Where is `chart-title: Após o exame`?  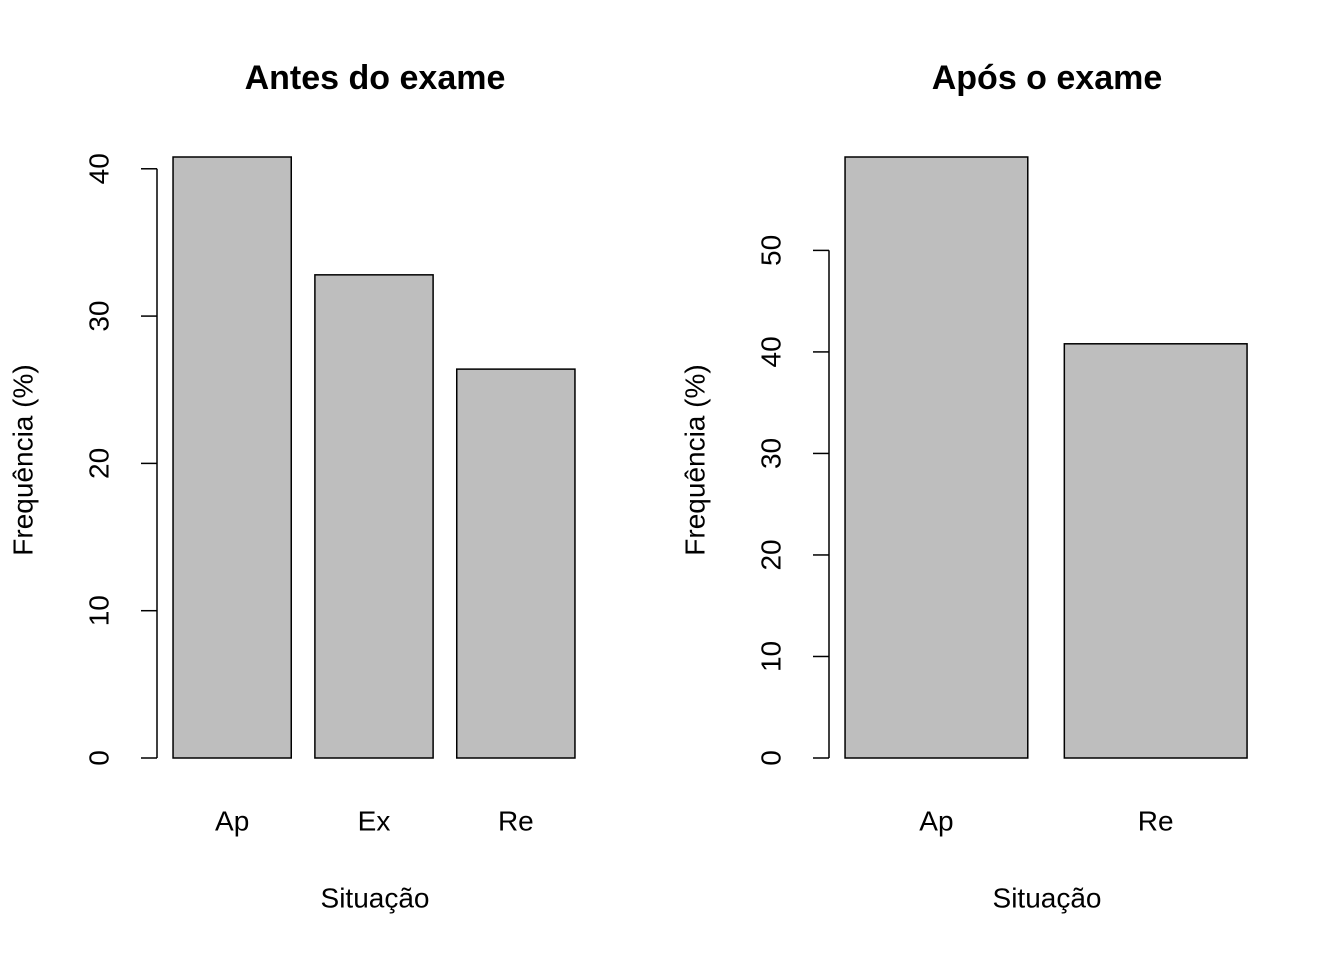
chart-title: Após o exame is located at coordinates (1047, 78).